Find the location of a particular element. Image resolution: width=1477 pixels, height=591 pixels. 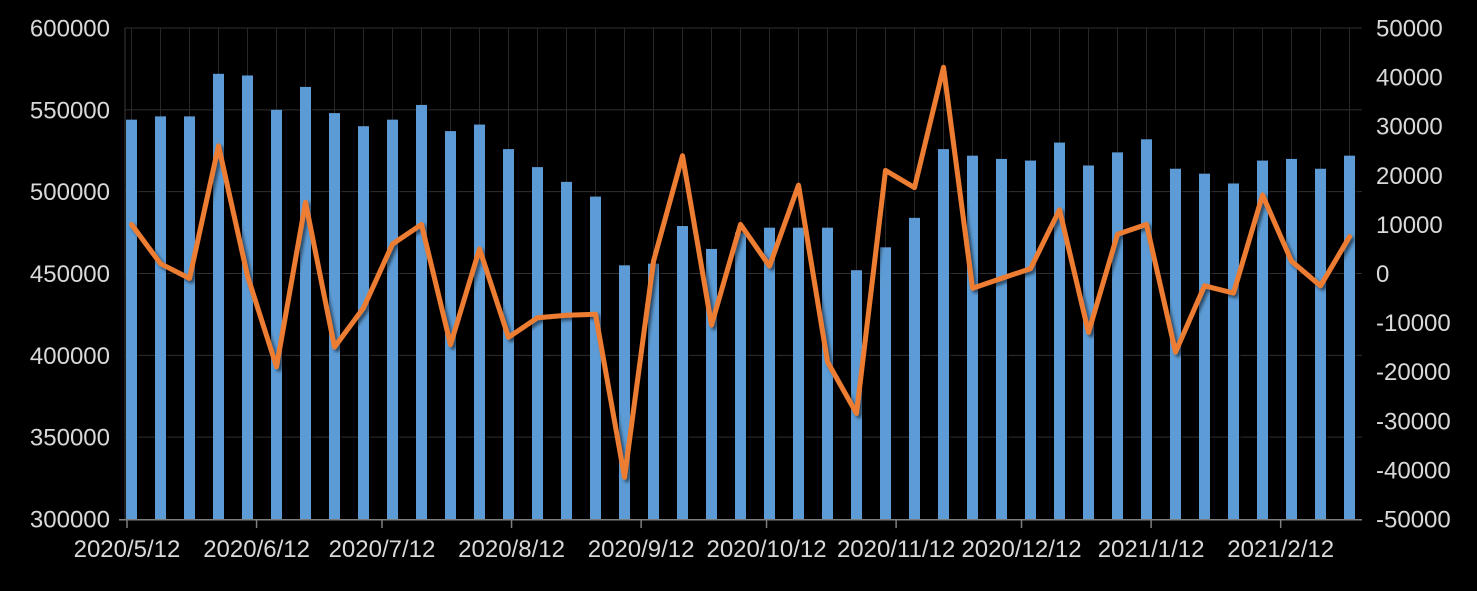

y-left-tick-label: 450000 is located at coordinates (70, 274).